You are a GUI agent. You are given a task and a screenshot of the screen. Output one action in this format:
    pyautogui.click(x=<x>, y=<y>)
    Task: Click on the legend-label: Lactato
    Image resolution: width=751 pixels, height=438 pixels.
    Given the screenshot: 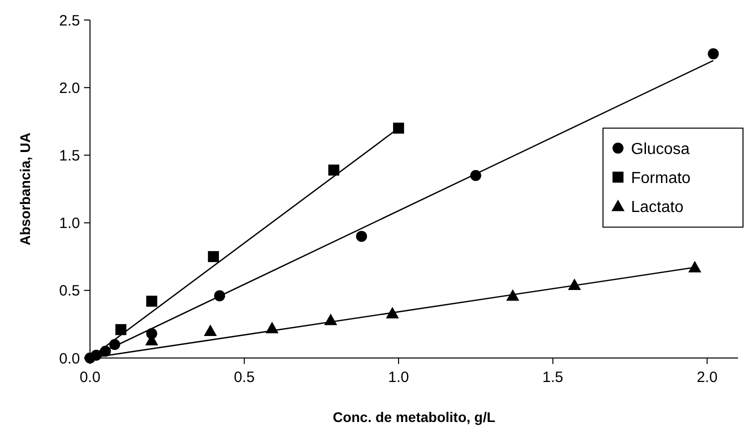 What is the action you would take?
    pyautogui.click(x=657, y=207)
    